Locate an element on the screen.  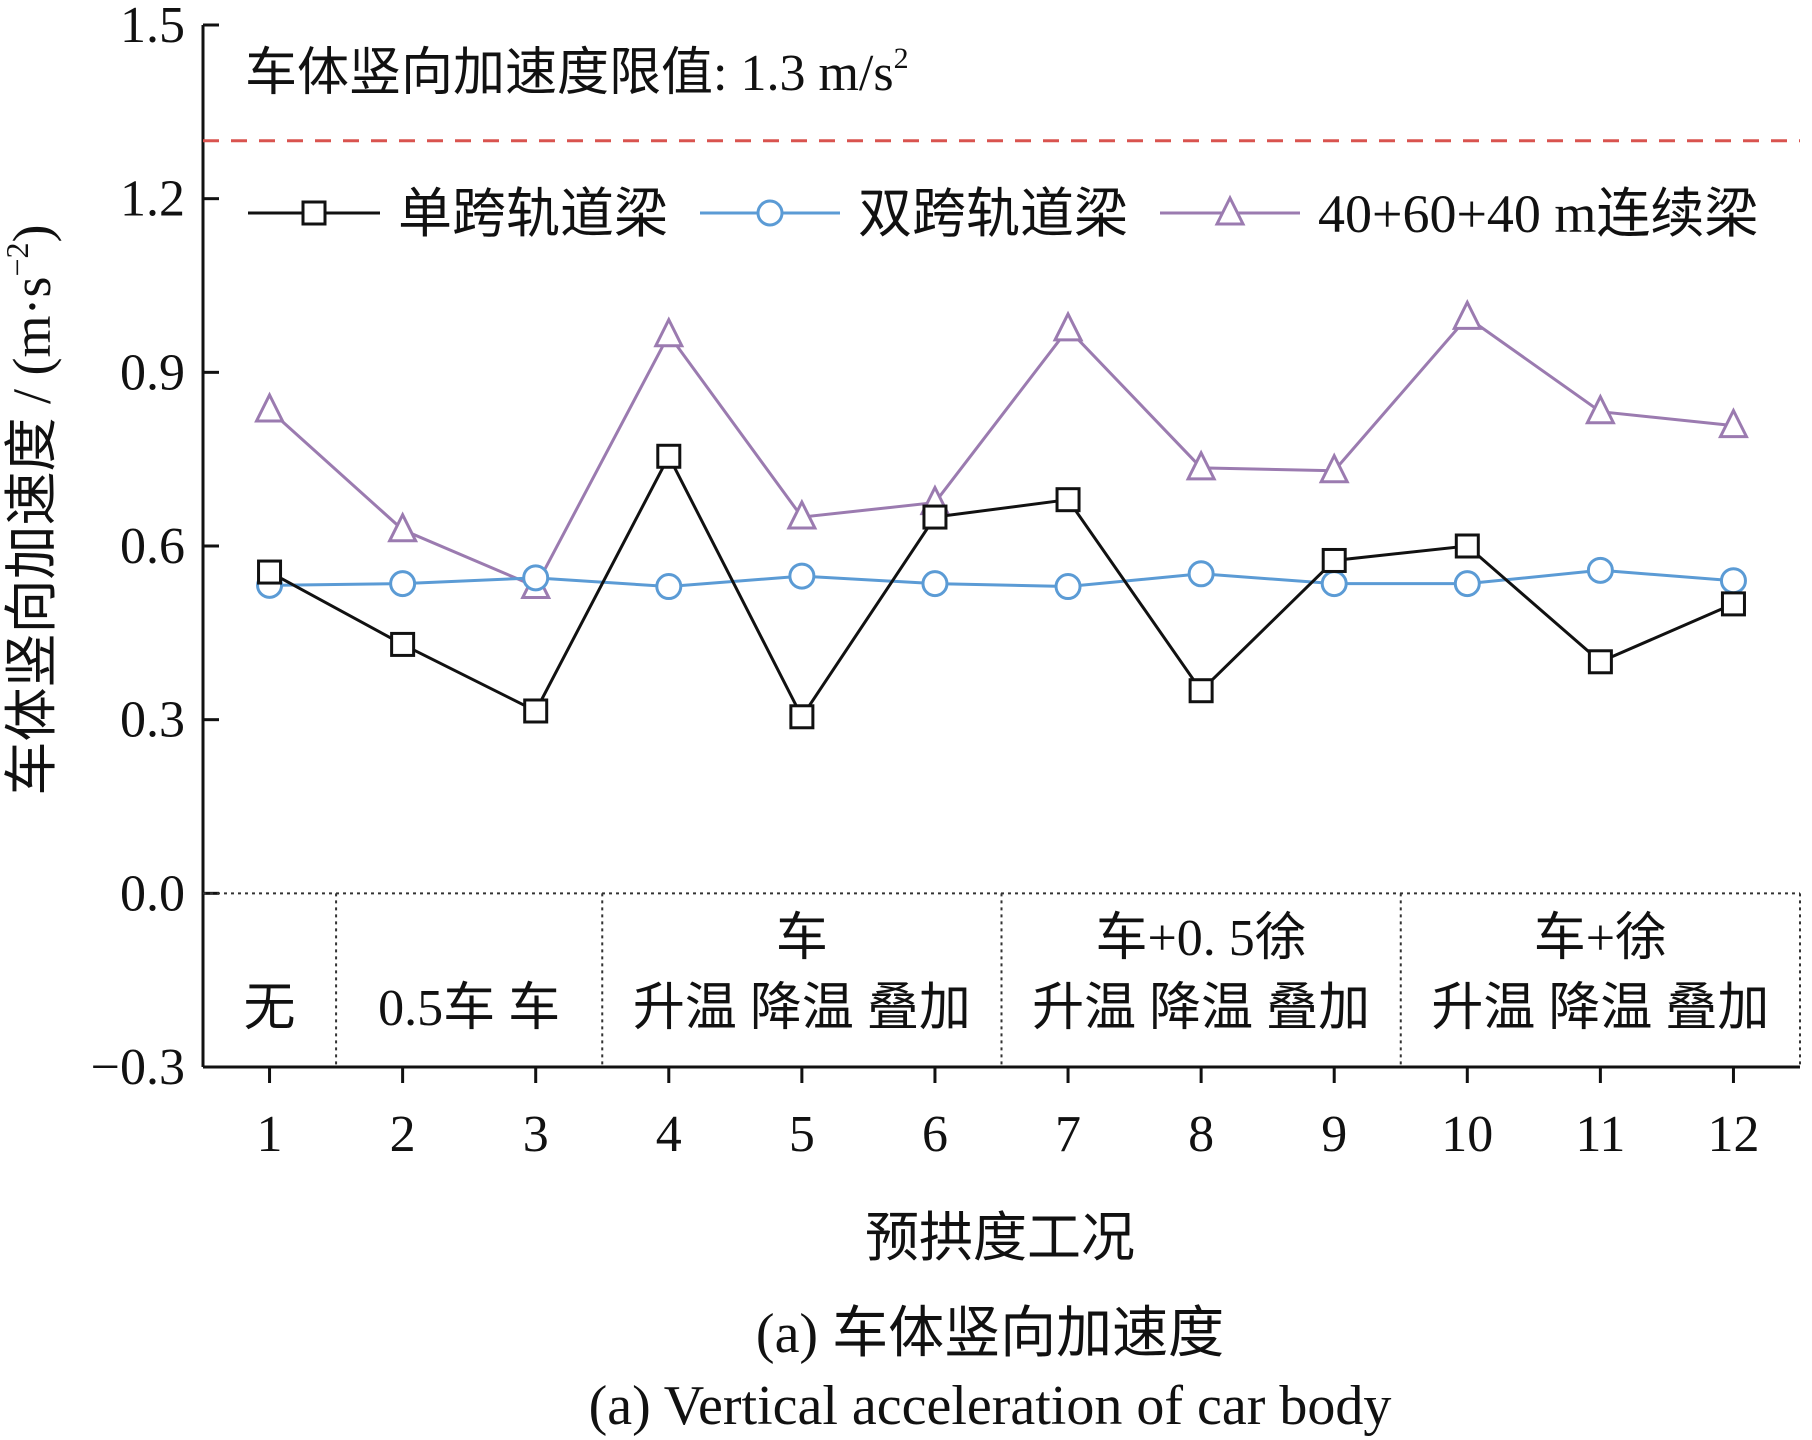
legend: 单跨轨道梁 双跨轨道梁 40+60+40 m连续梁 is located at coordinates (1003, 214).